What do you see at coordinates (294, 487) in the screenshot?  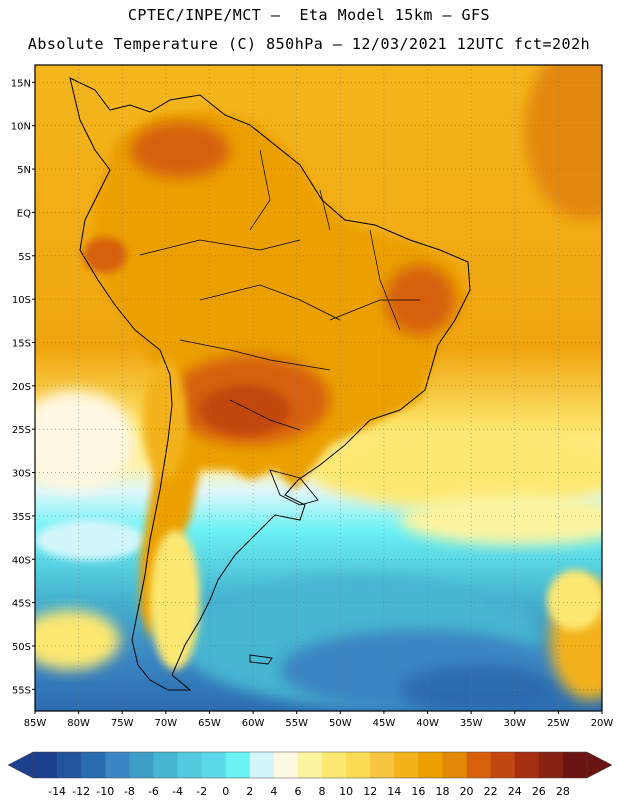 I see `rio-de-la-plata-outline` at bounding box center [294, 487].